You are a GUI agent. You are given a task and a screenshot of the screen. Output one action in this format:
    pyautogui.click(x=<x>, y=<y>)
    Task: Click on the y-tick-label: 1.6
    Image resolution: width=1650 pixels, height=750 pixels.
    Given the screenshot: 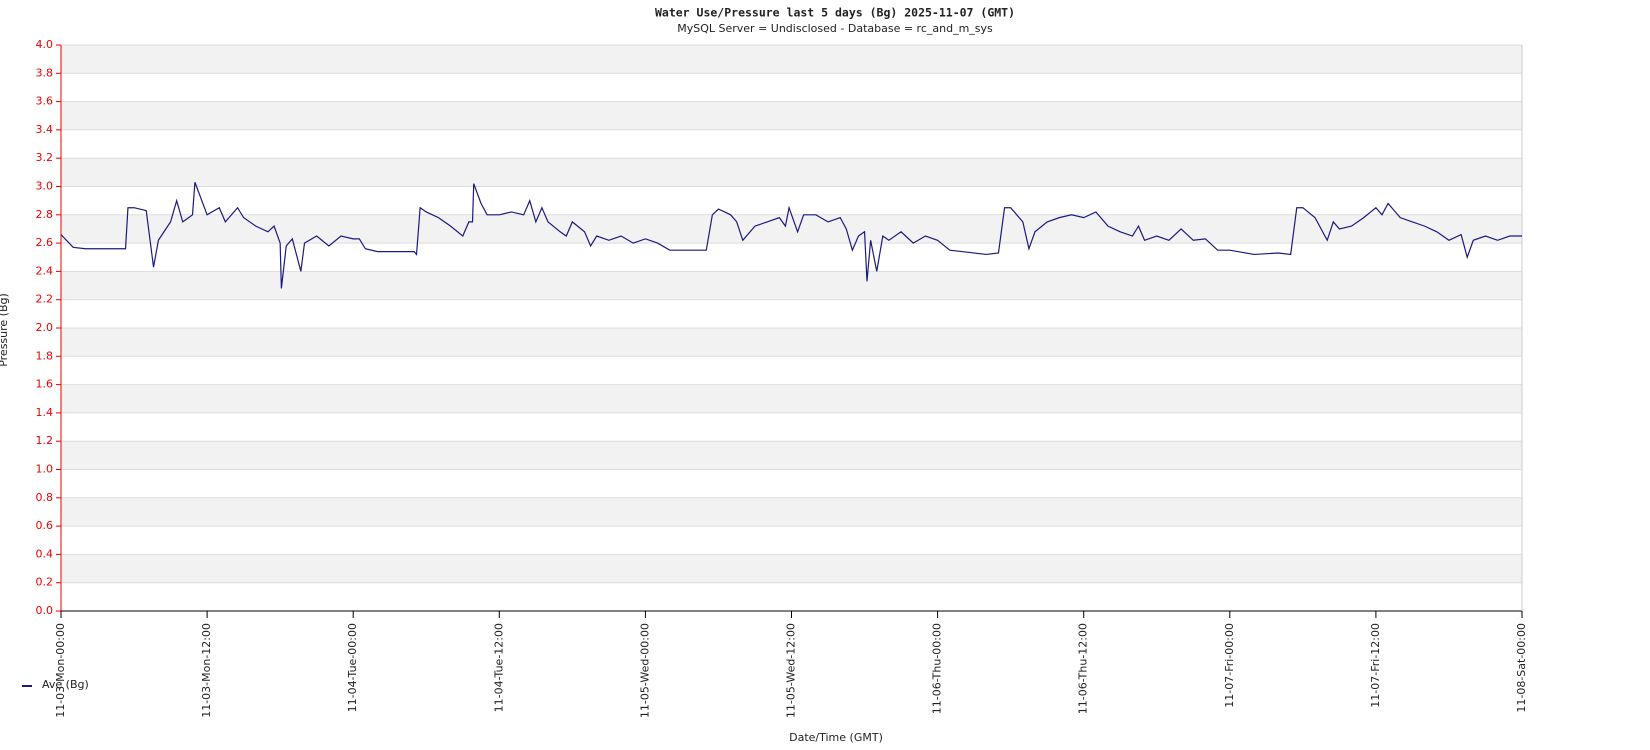 What is the action you would take?
    pyautogui.click(x=45, y=384)
    